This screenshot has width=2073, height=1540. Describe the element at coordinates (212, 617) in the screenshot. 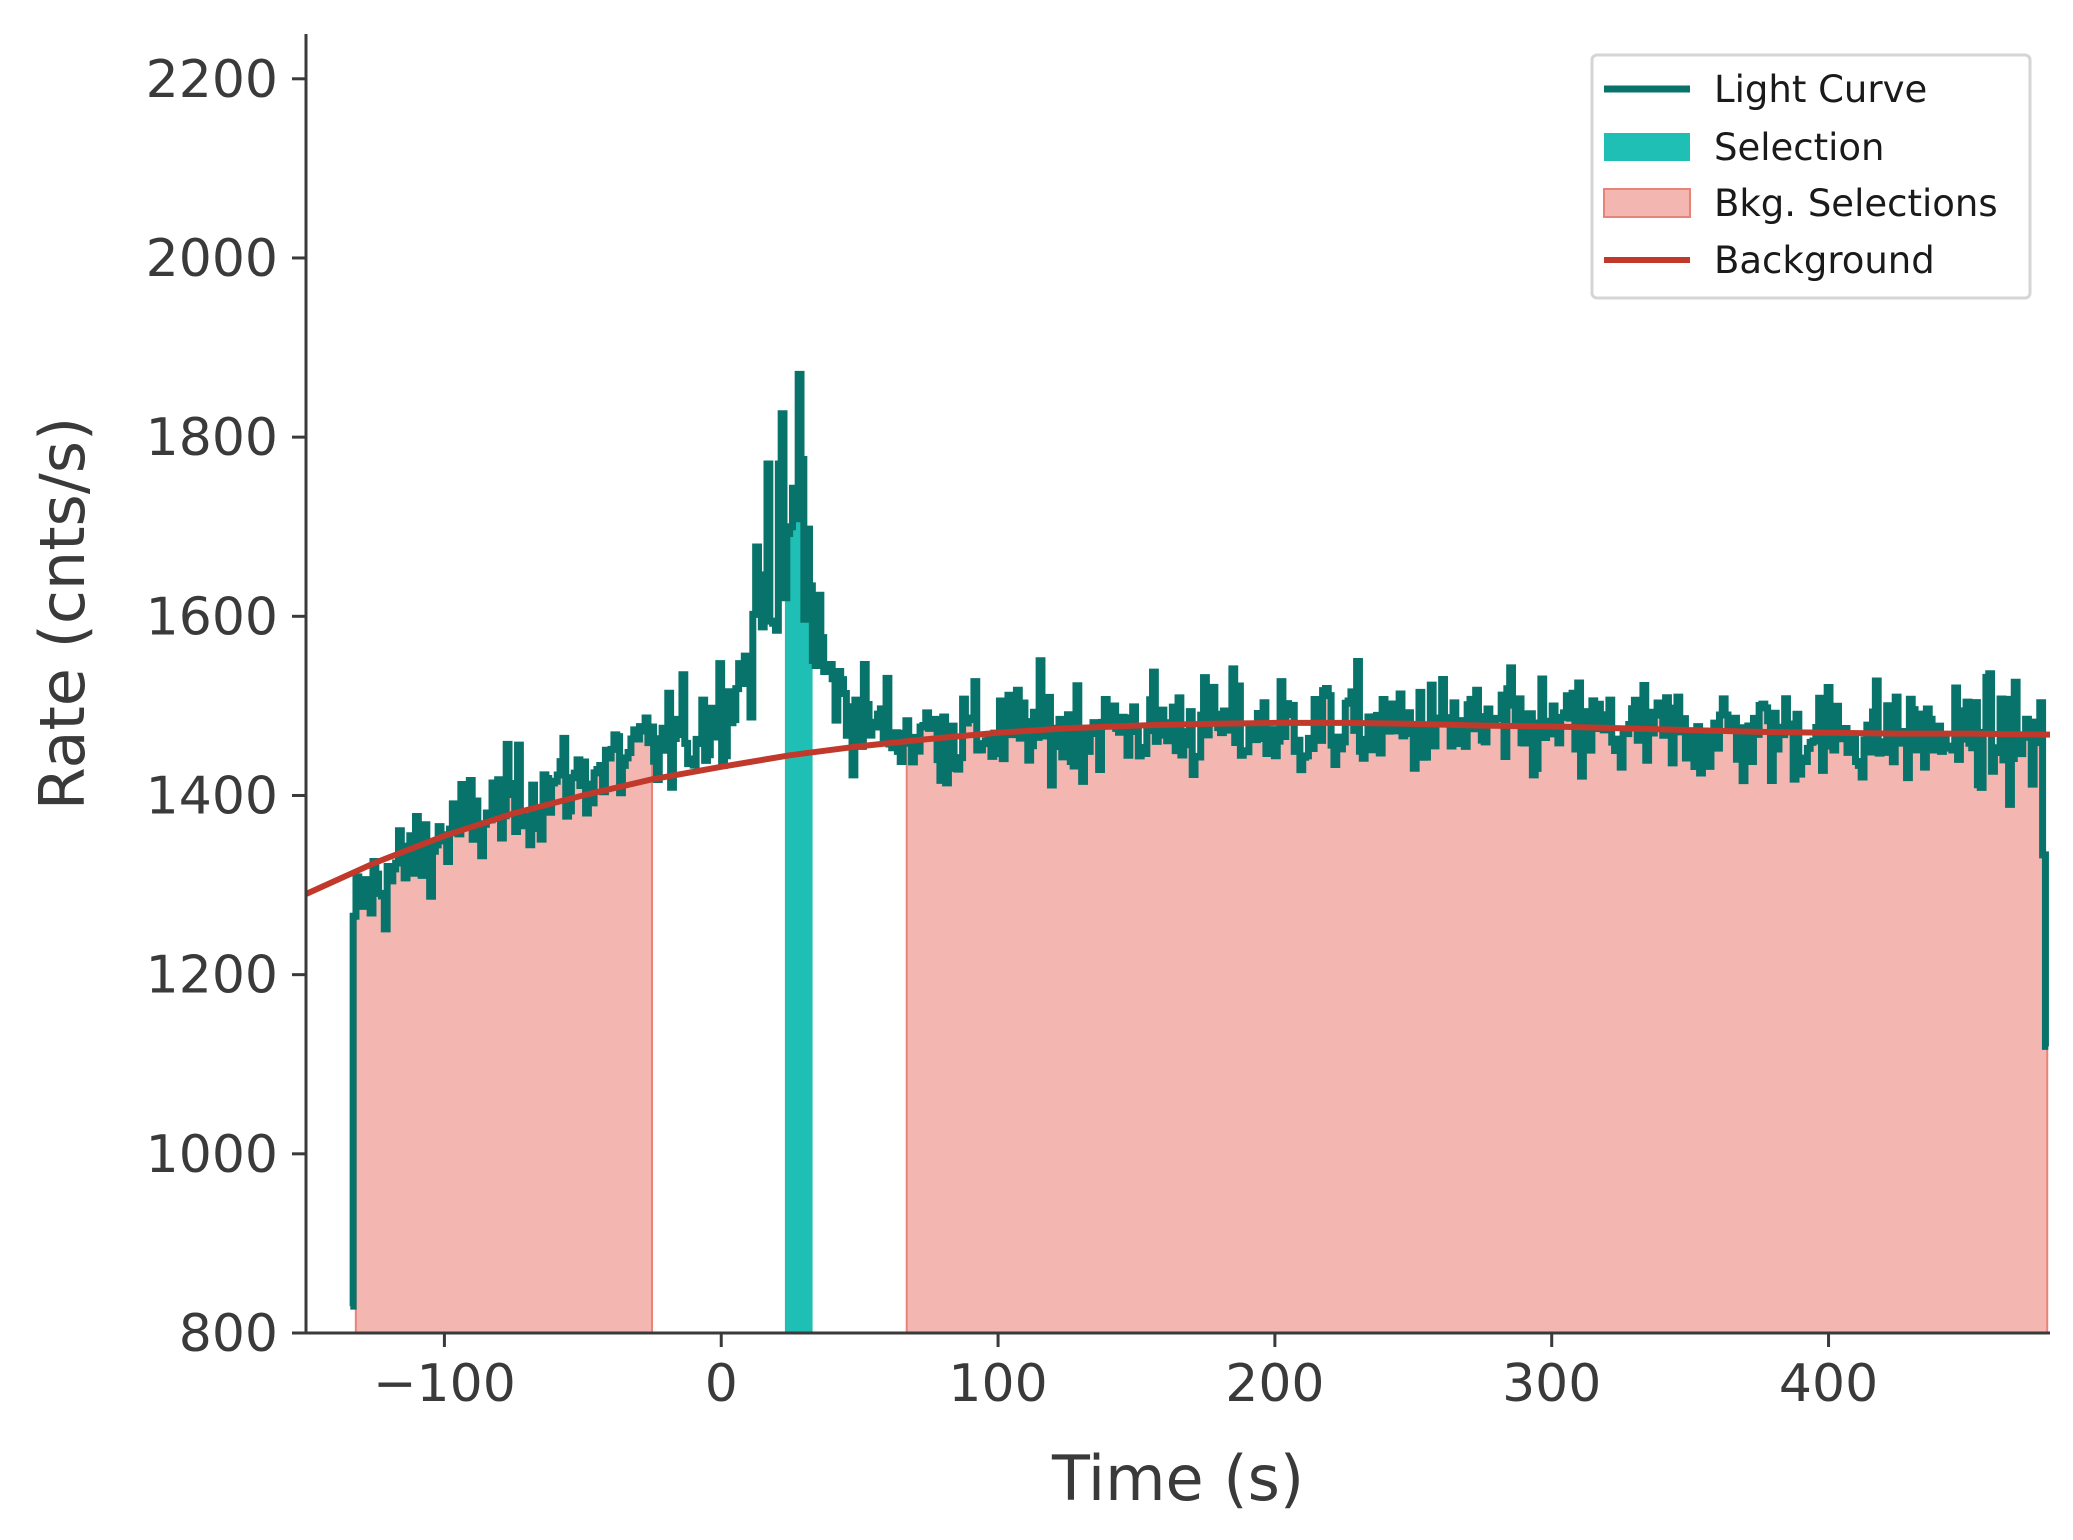

I see `y-tick-label: 1600` at that location.